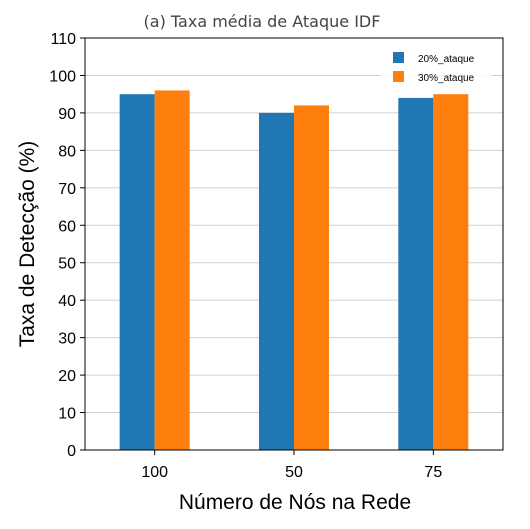 This screenshot has height=529, width=530. Describe the element at coordinates (67, 301) in the screenshot. I see `y-tick-label: 40` at that location.